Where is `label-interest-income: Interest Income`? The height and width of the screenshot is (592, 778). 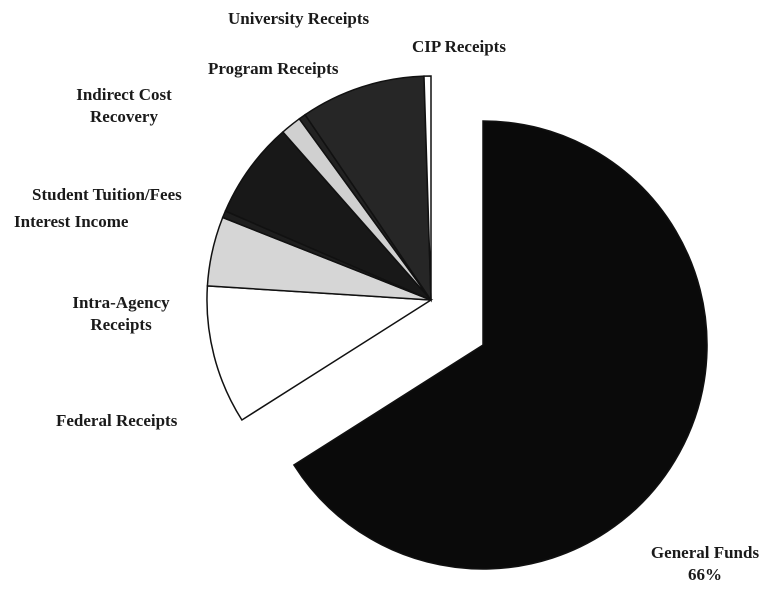 label-interest-income: Interest Income is located at coordinates (71, 222).